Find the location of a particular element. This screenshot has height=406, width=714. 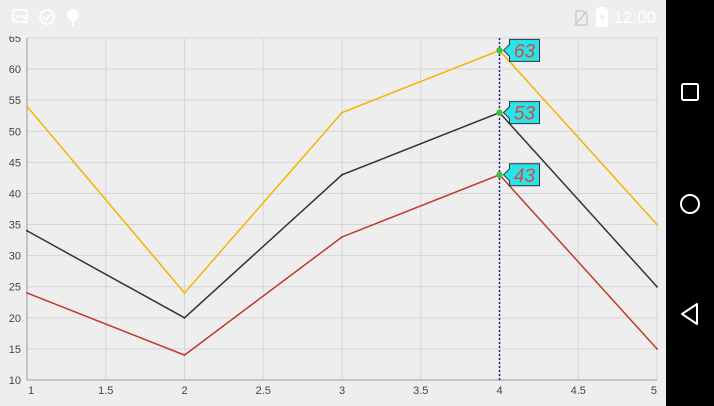

battery-charging-icon is located at coordinates (602, 17).